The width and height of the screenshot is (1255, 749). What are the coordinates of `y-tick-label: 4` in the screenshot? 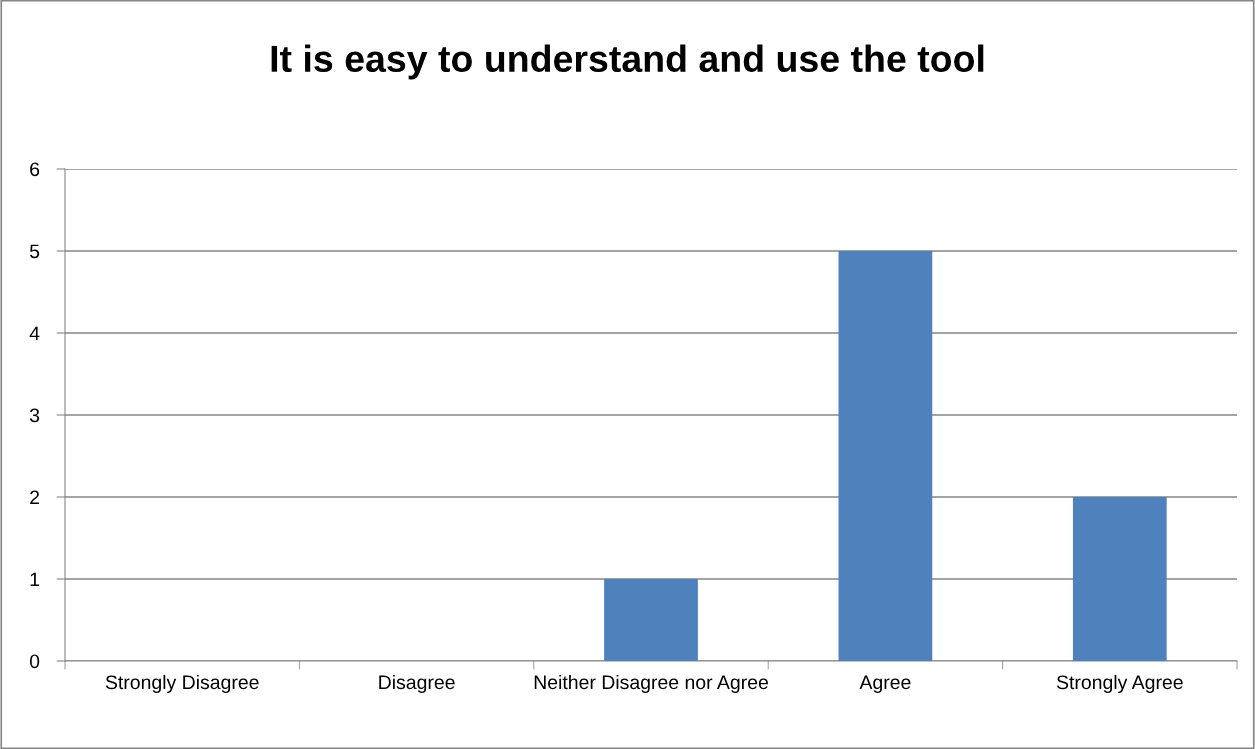 It's located at (34, 333).